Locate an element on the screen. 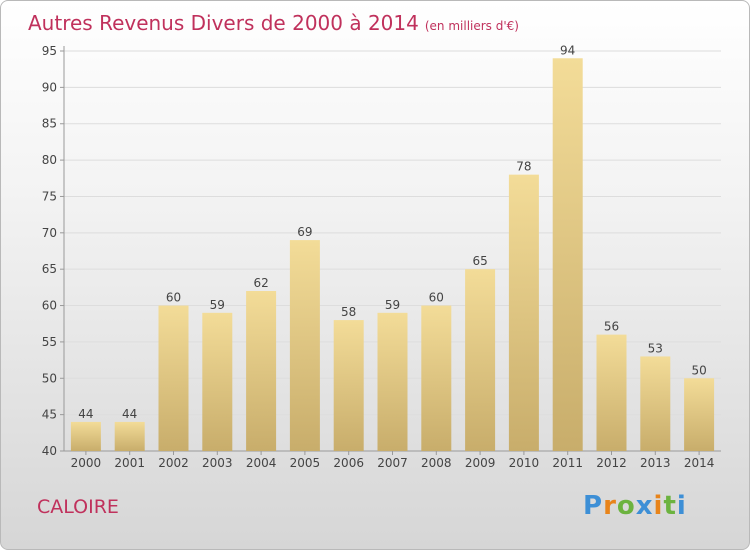  x-tick-label: 2001 is located at coordinates (129, 463).